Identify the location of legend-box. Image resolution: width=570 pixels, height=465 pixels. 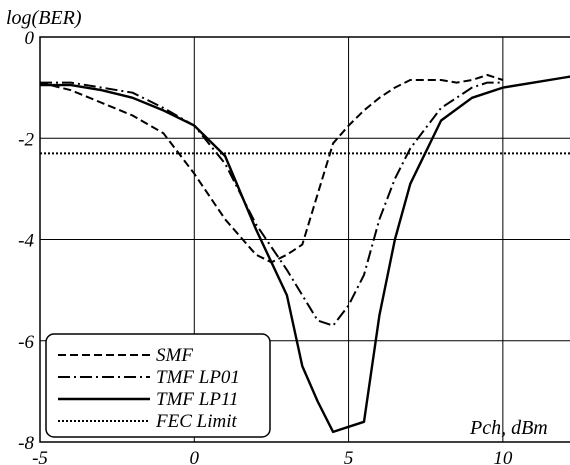
(158, 385).